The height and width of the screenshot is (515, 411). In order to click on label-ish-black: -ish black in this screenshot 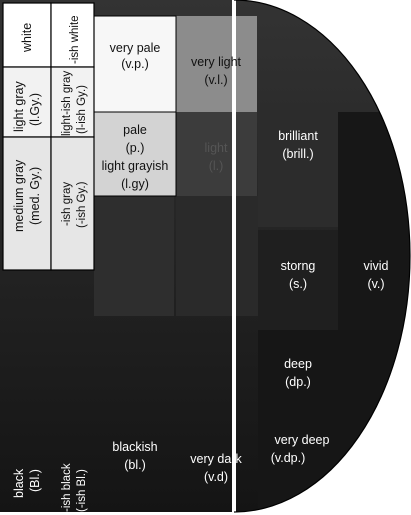, I will do `click(67, 487)`.